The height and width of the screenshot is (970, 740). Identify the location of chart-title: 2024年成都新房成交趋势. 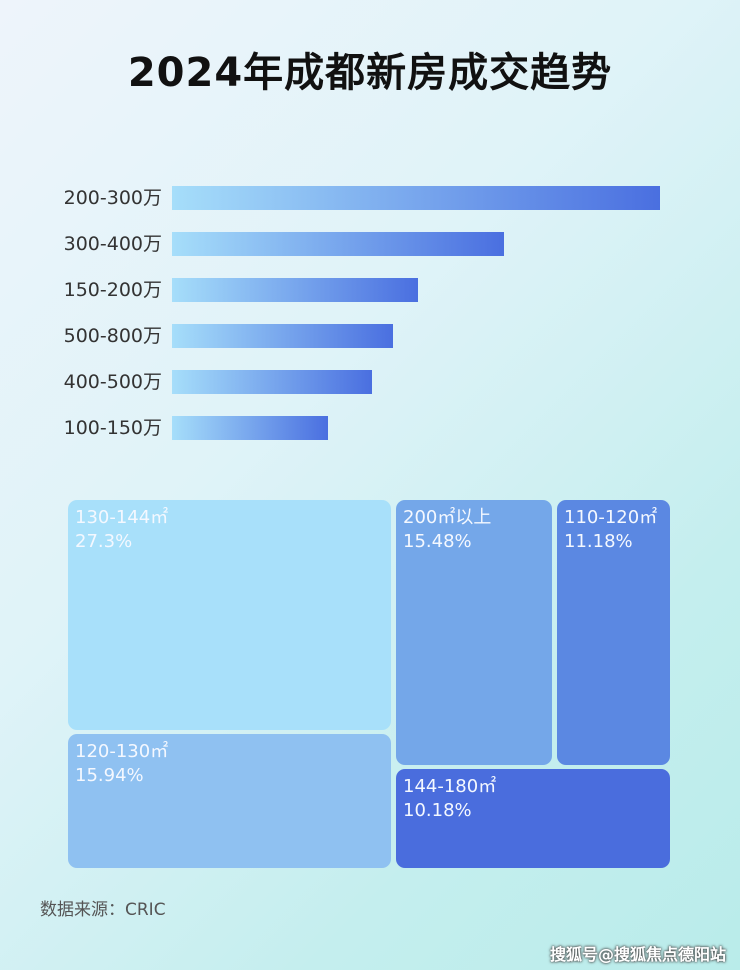
(370, 73).